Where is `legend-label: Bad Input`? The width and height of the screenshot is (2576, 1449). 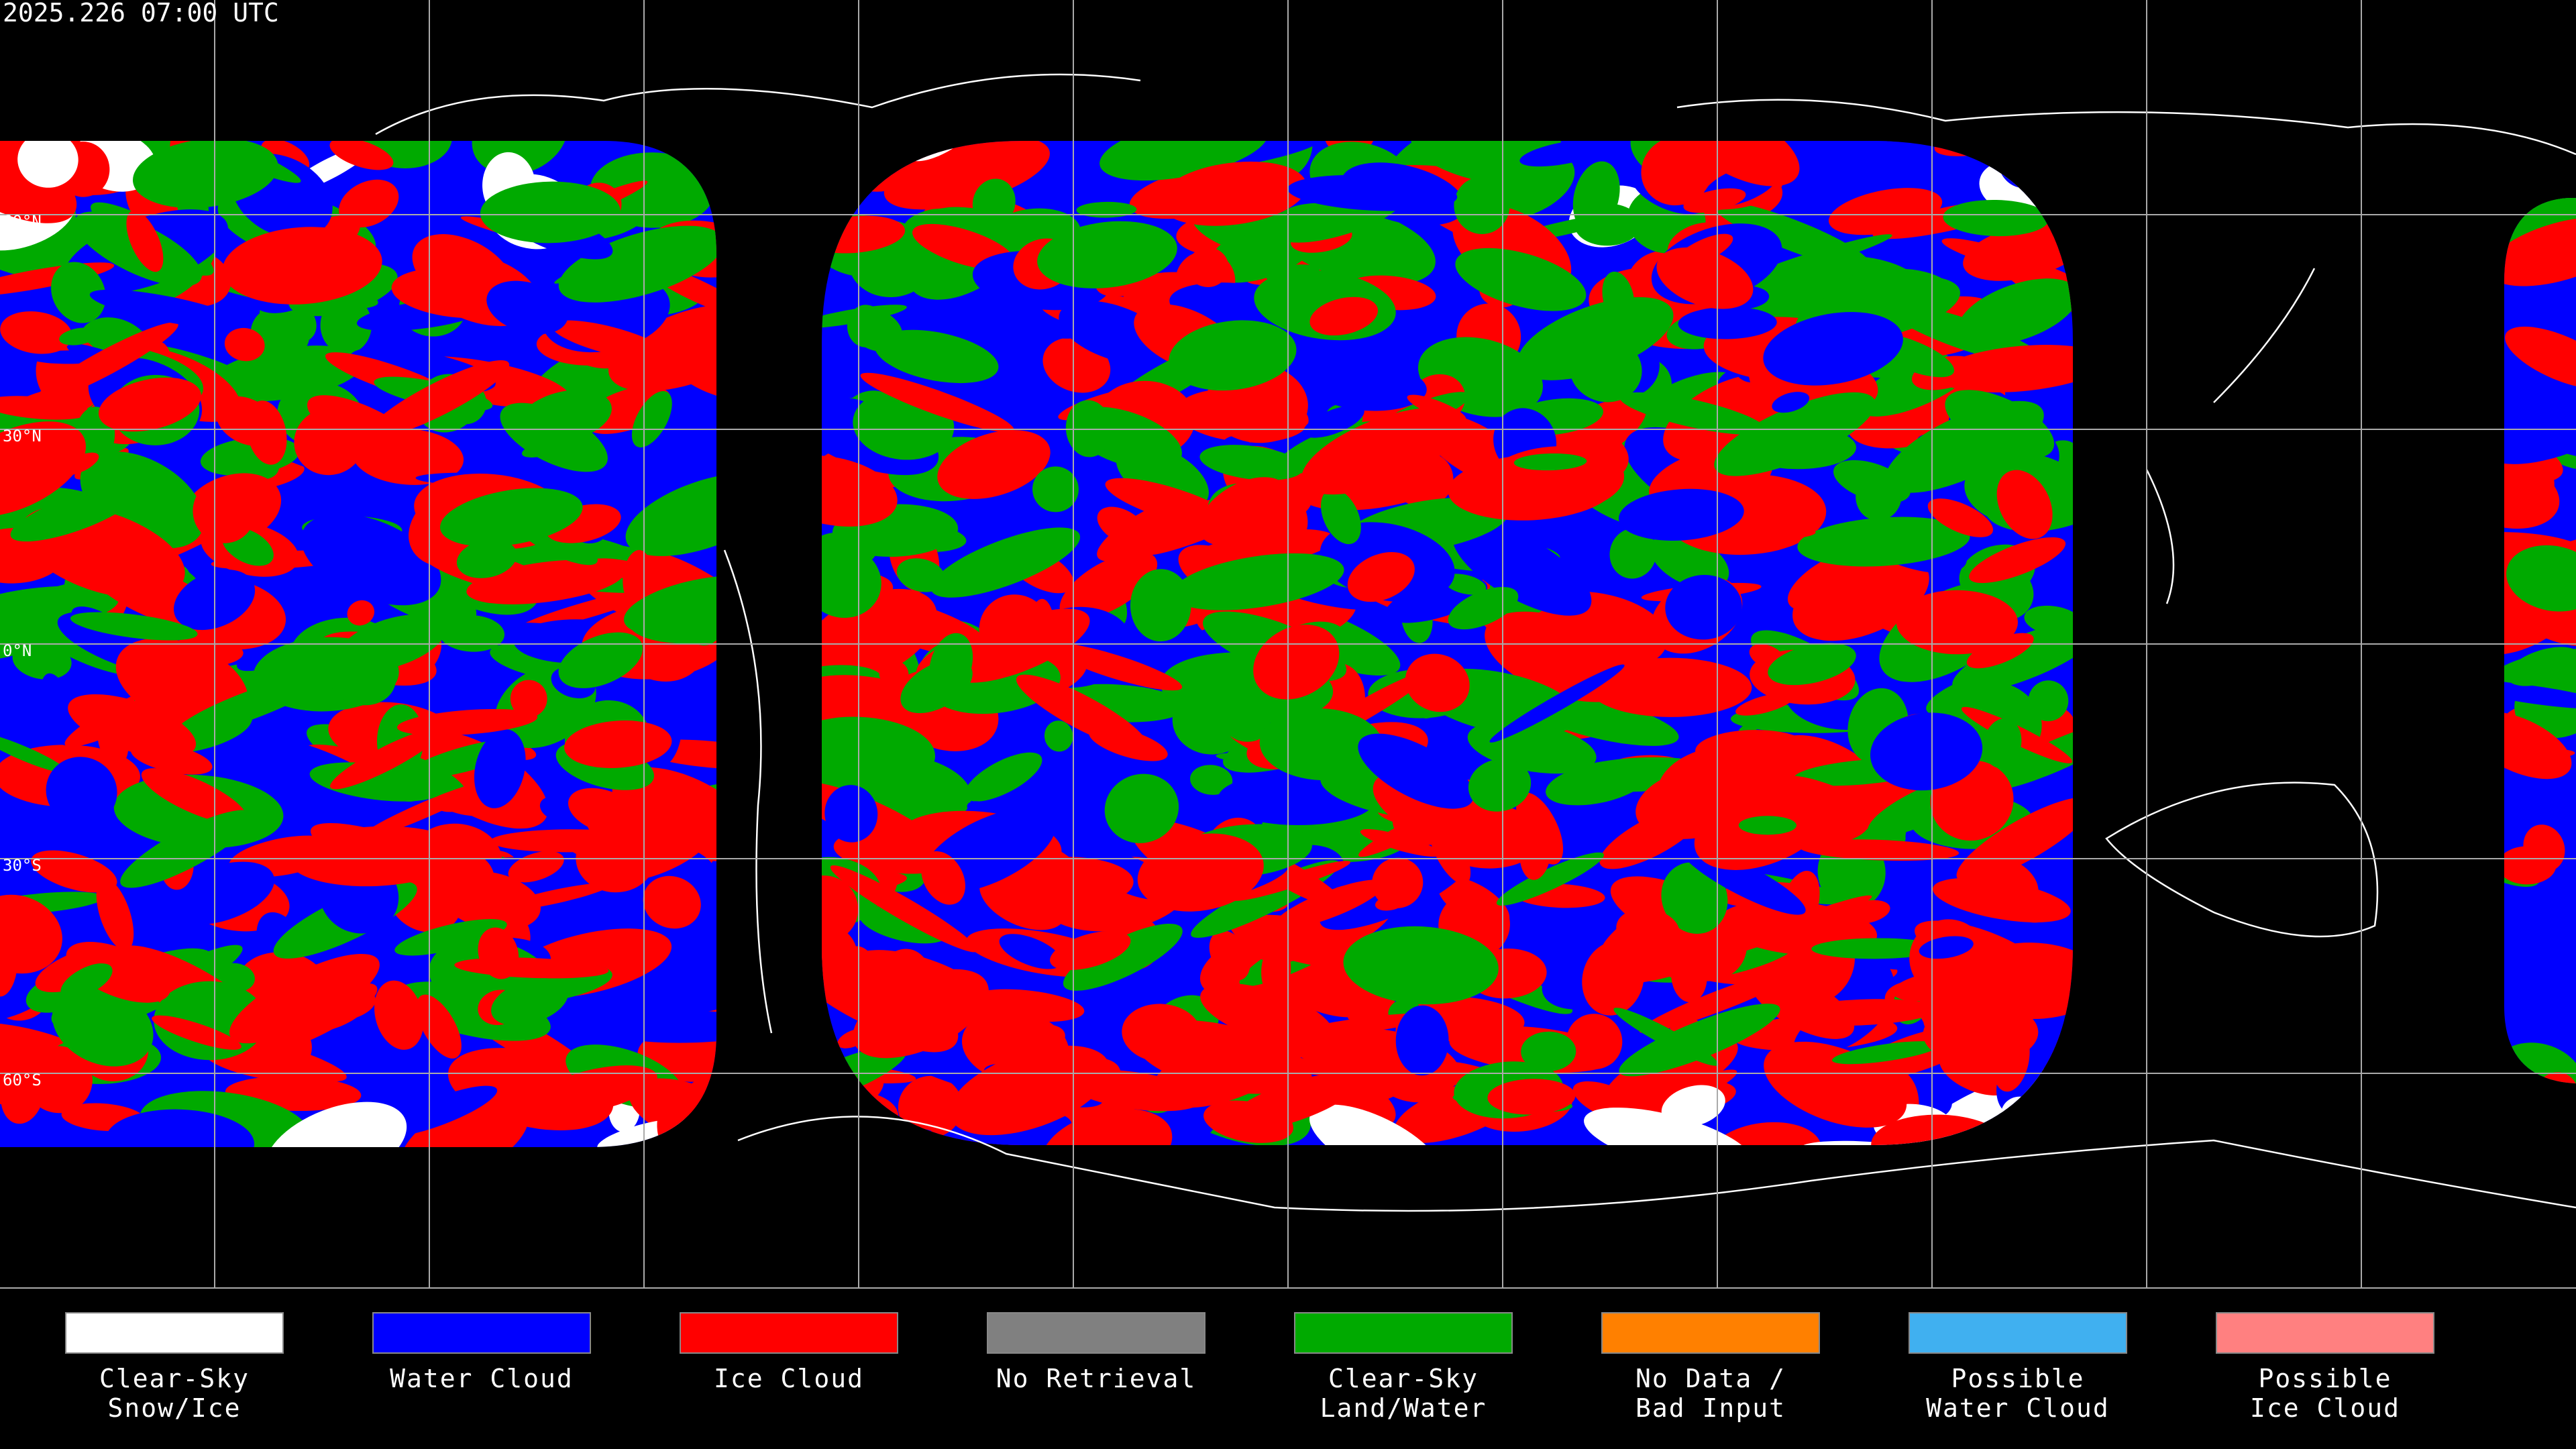 legend-label: Bad Input is located at coordinates (1710, 1408).